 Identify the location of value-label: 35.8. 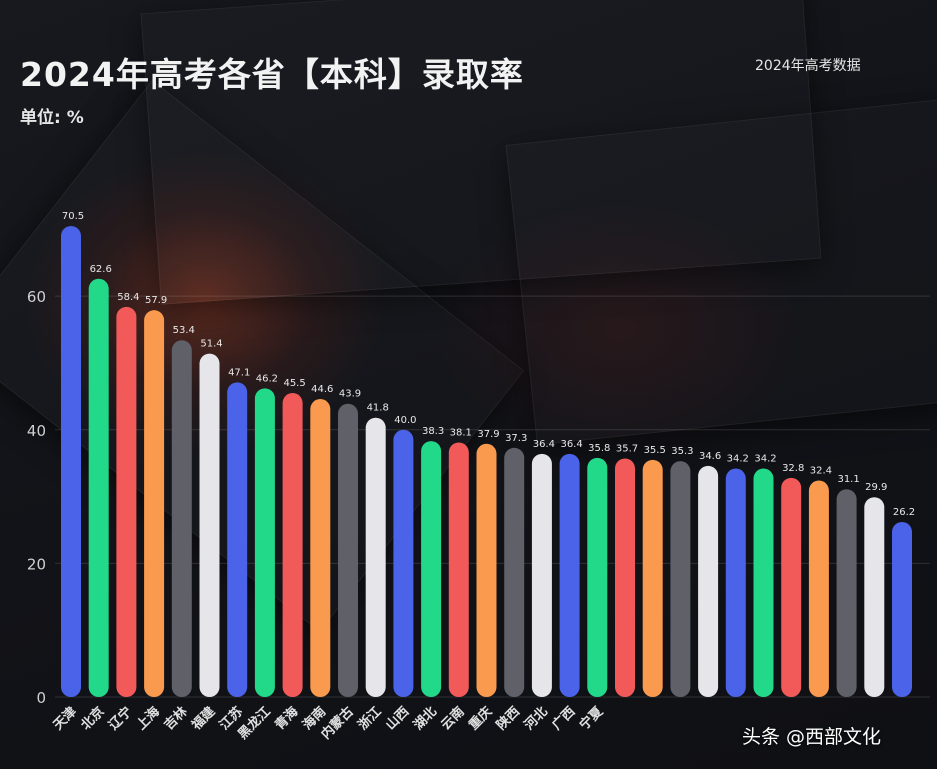
(599, 448).